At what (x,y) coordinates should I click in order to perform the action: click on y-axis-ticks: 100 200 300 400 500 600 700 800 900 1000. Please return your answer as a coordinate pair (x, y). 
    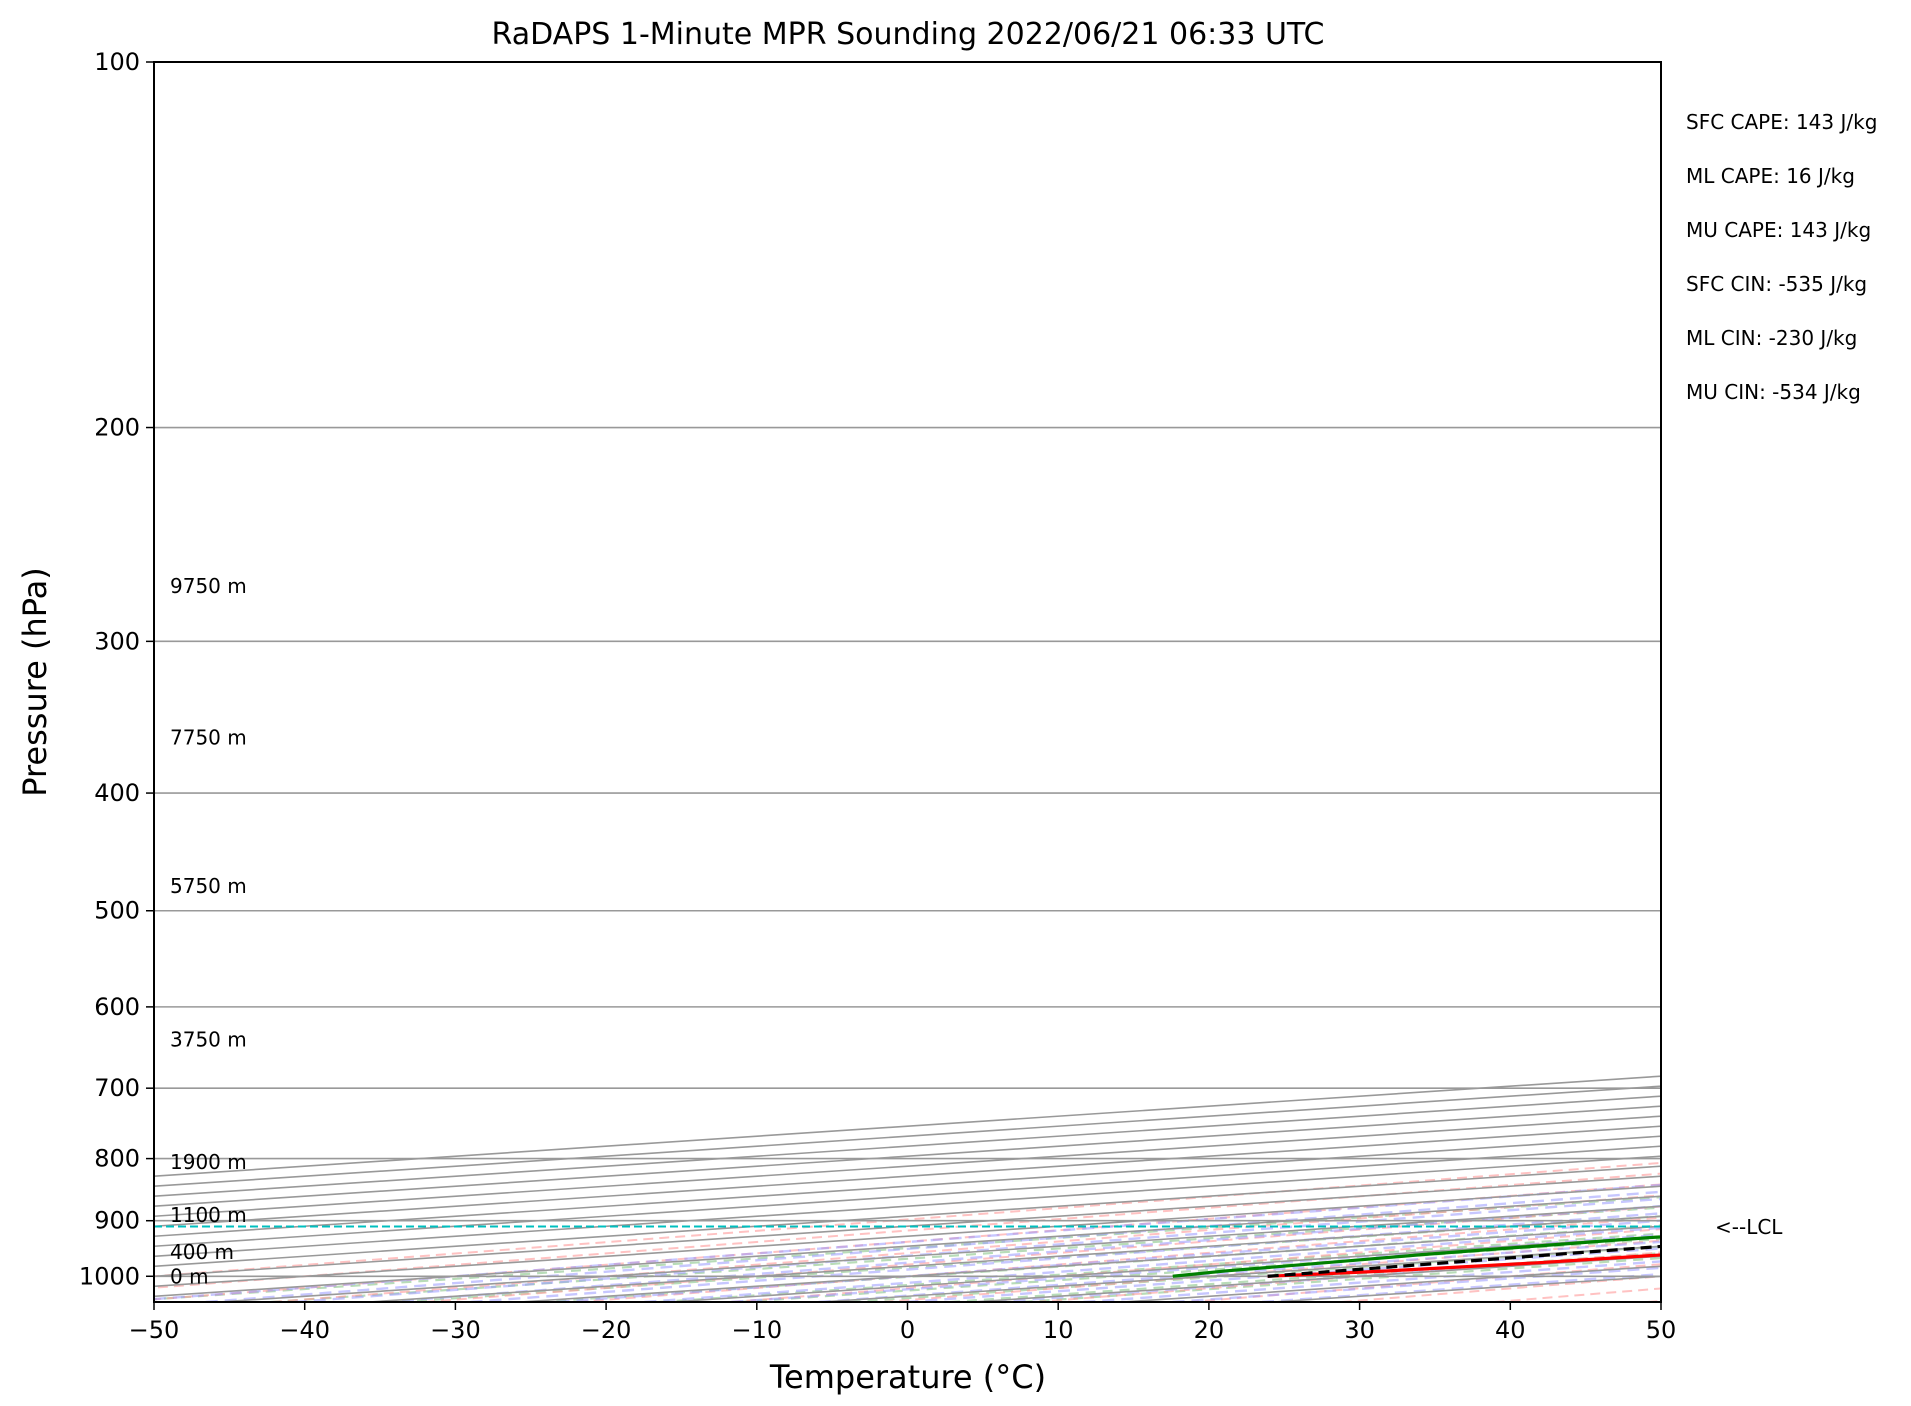
    Looking at the image, I should click on (116, 669).